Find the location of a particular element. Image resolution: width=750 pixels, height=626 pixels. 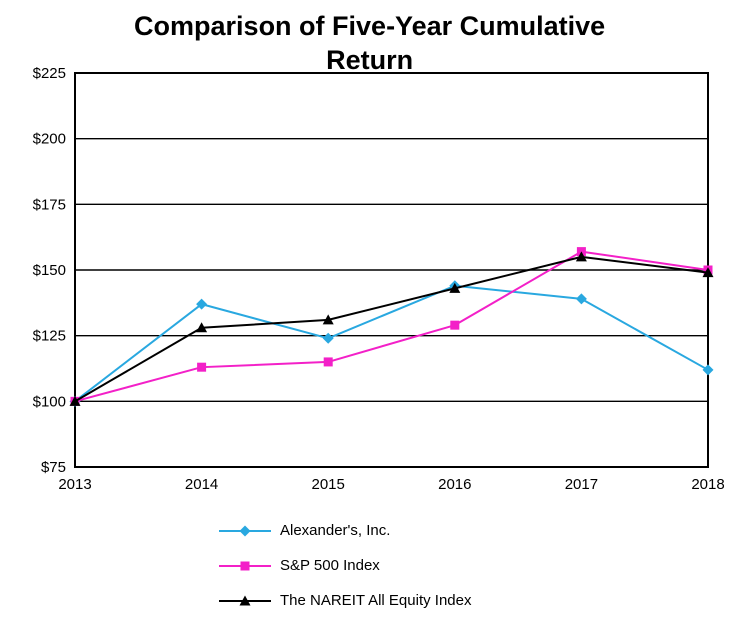

y-tick-label: $75 is located at coordinates (53, 467).